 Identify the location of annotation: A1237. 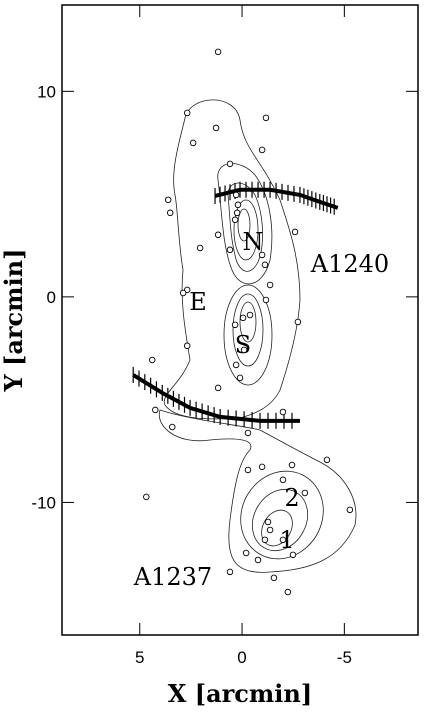
(172, 577).